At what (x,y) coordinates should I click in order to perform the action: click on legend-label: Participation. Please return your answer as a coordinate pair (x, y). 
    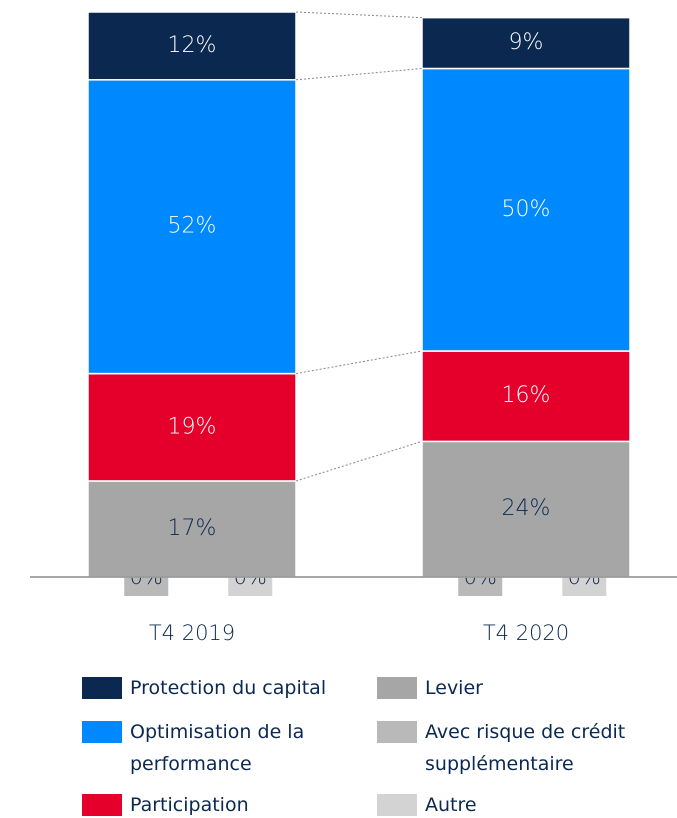
    Looking at the image, I should click on (189, 805).